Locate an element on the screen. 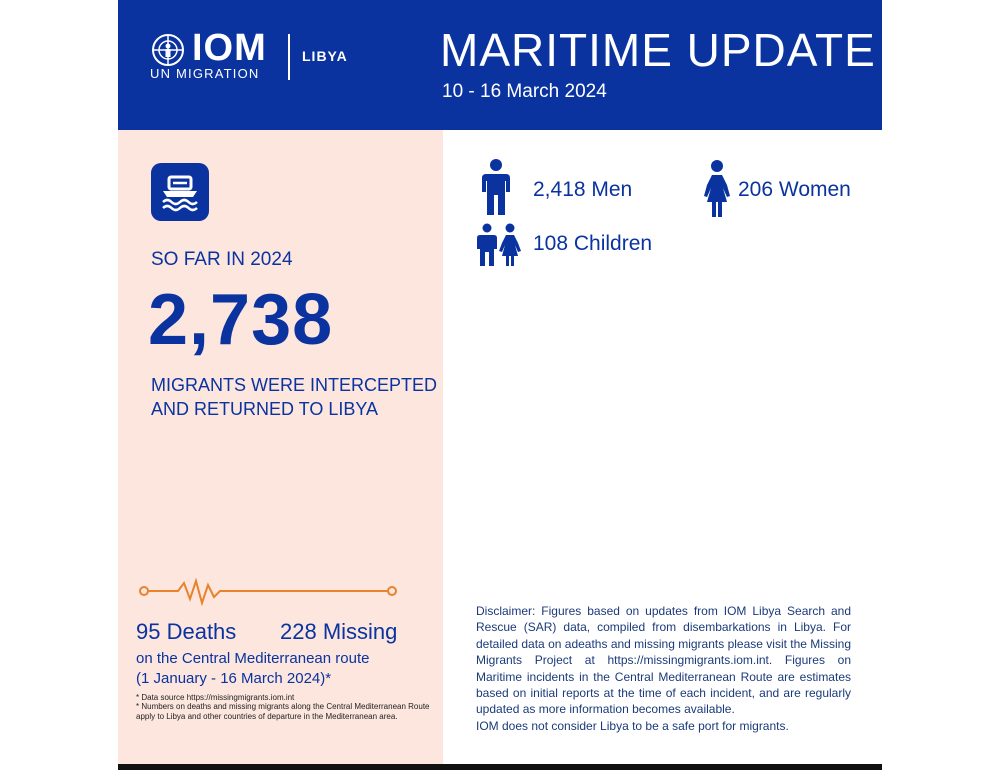 The image size is (1000, 770). missing-count: 228 Missing is located at coordinates (339, 631).